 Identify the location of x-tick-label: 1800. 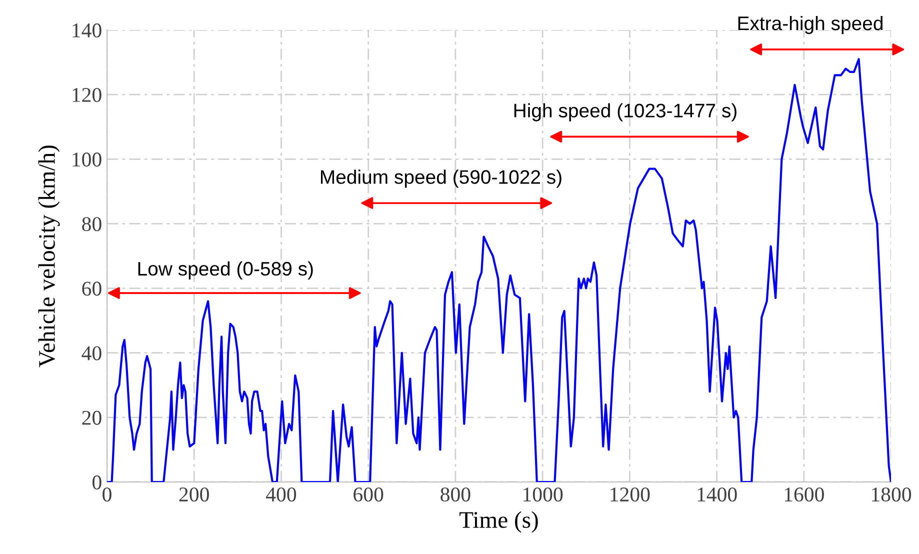
(892, 494).